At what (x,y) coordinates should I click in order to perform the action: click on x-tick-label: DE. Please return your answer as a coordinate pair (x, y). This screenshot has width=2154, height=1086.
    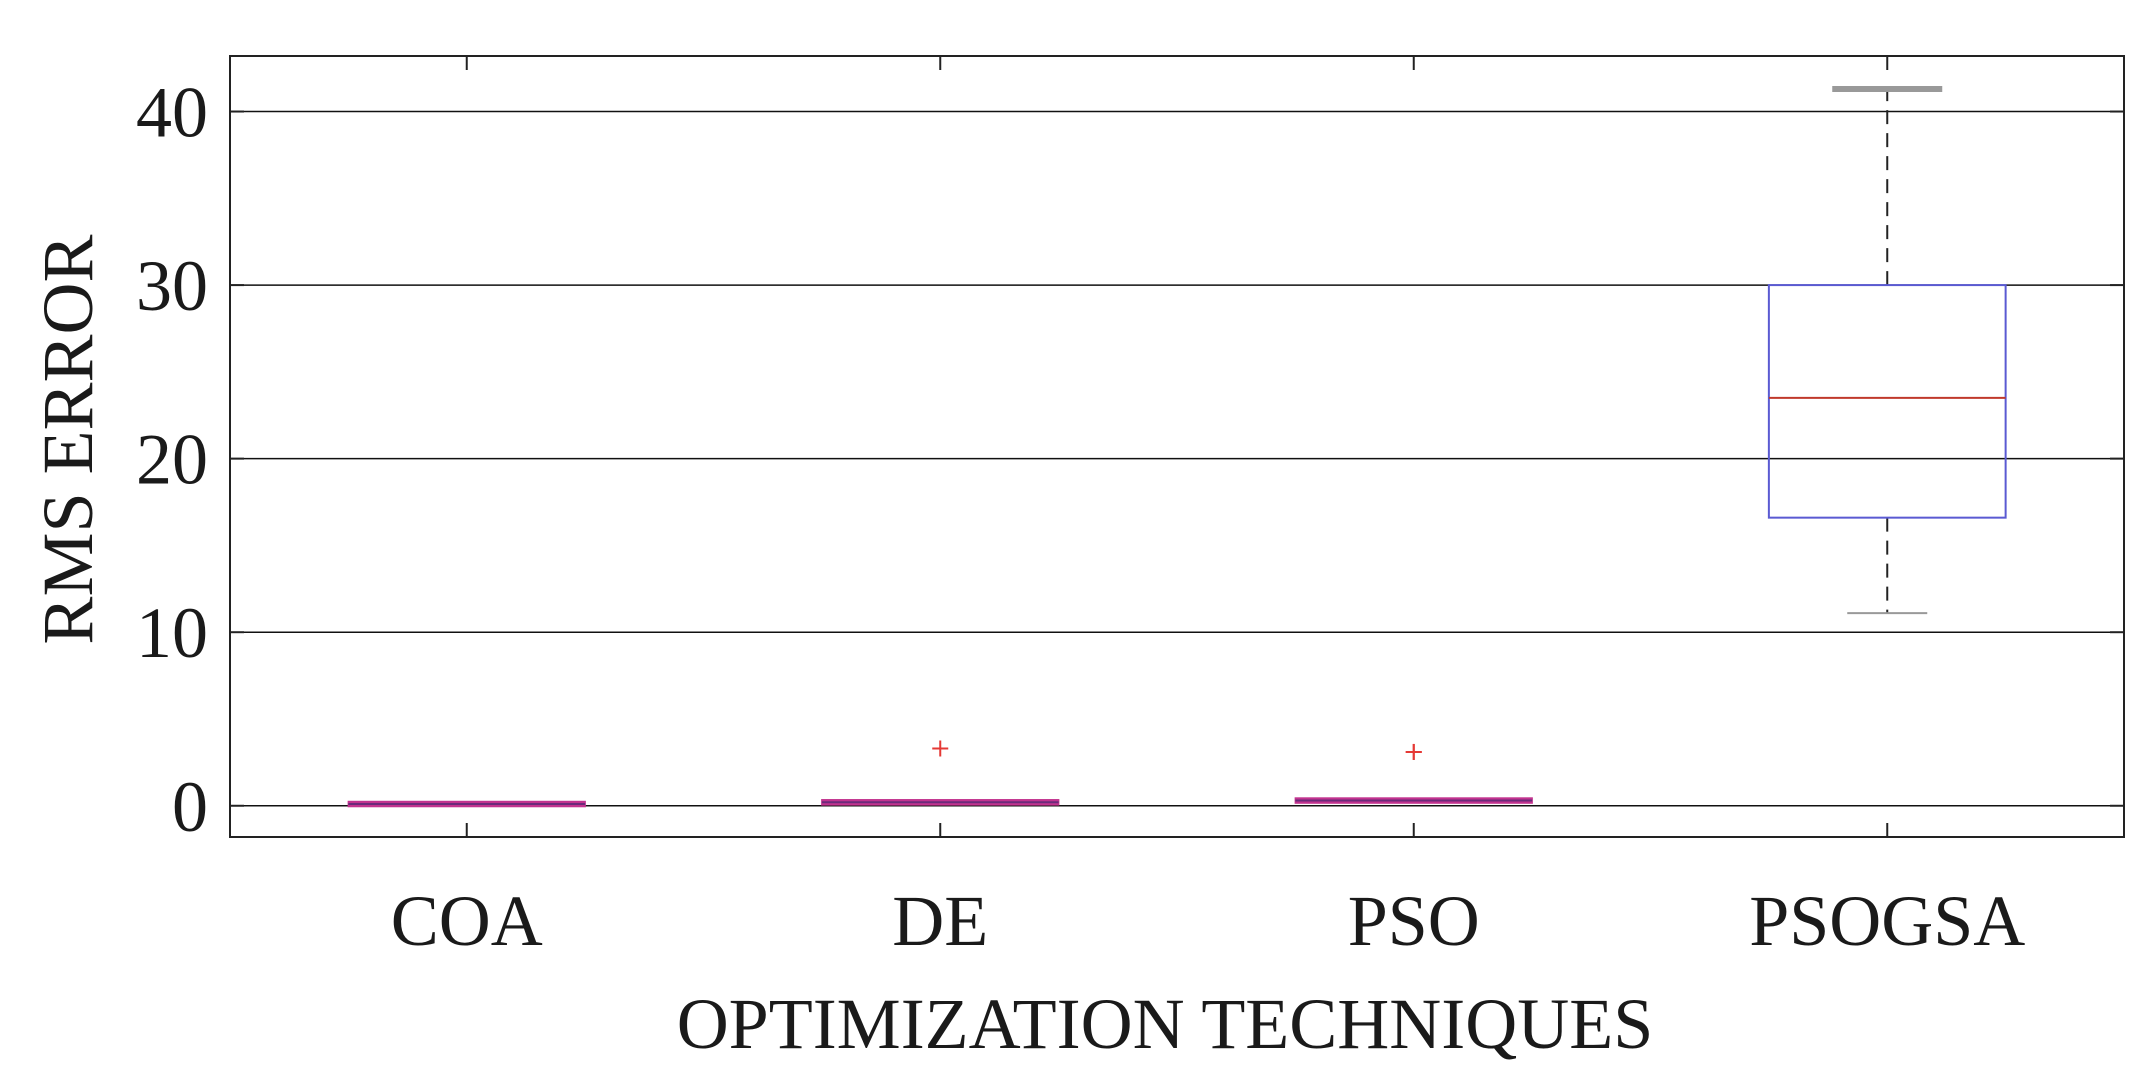
    Looking at the image, I should click on (940, 921).